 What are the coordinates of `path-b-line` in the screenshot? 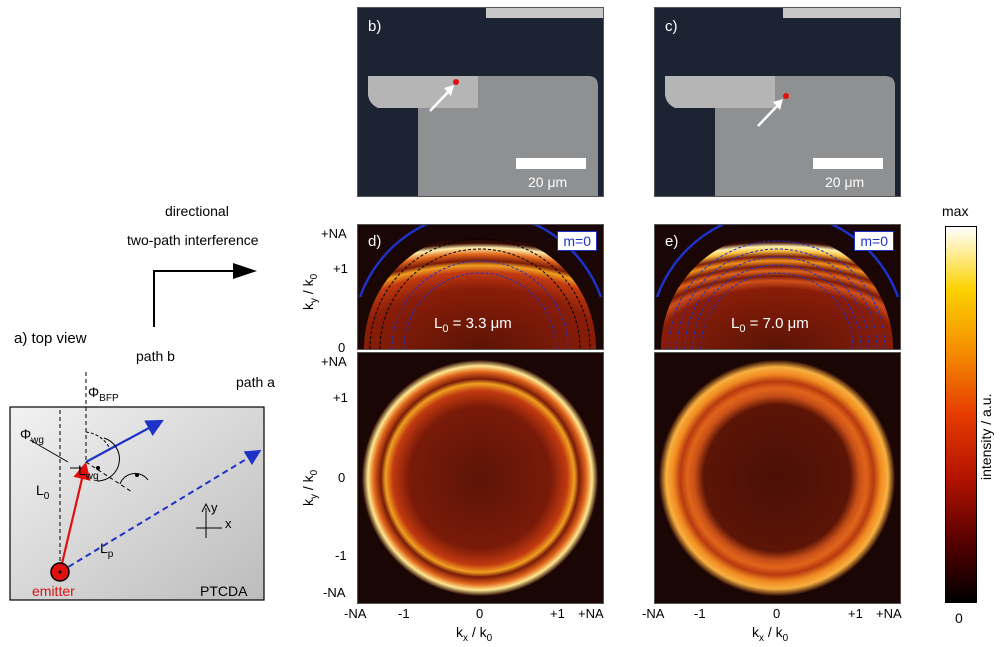 It's located at (124, 441).